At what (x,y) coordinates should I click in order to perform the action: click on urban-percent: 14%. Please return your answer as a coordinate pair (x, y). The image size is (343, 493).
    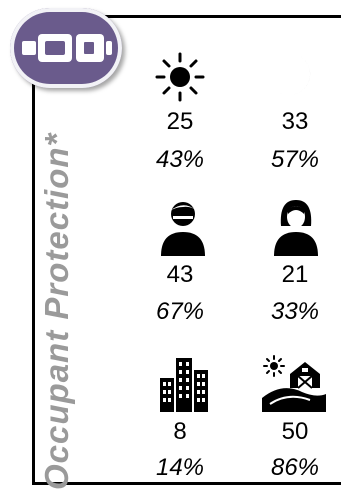
    Looking at the image, I should click on (180, 467).